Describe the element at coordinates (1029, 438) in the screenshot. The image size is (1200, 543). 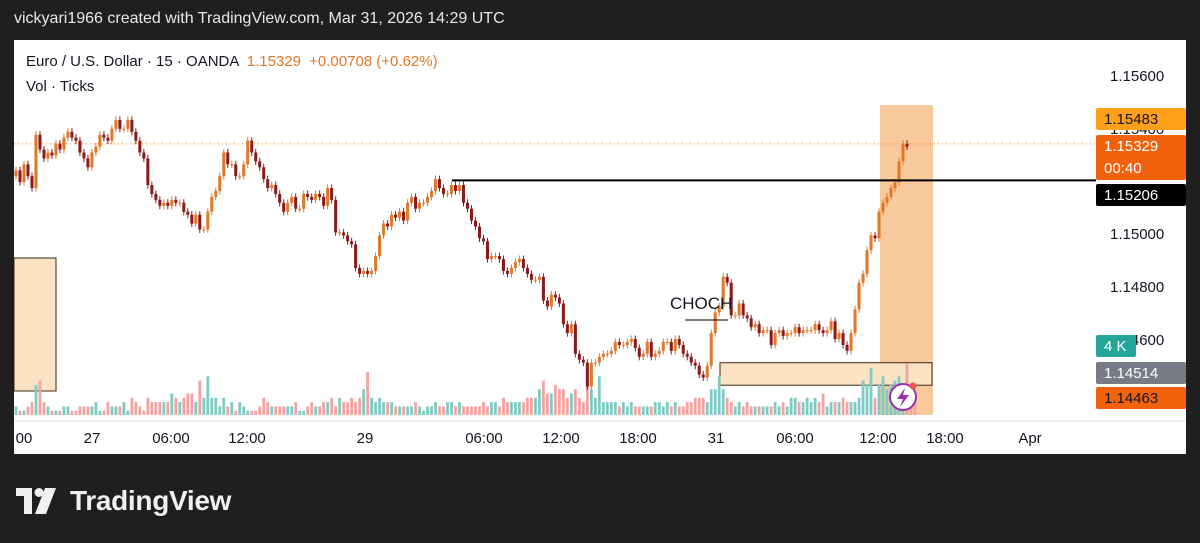
I see `x-tick-label: Apr` at that location.